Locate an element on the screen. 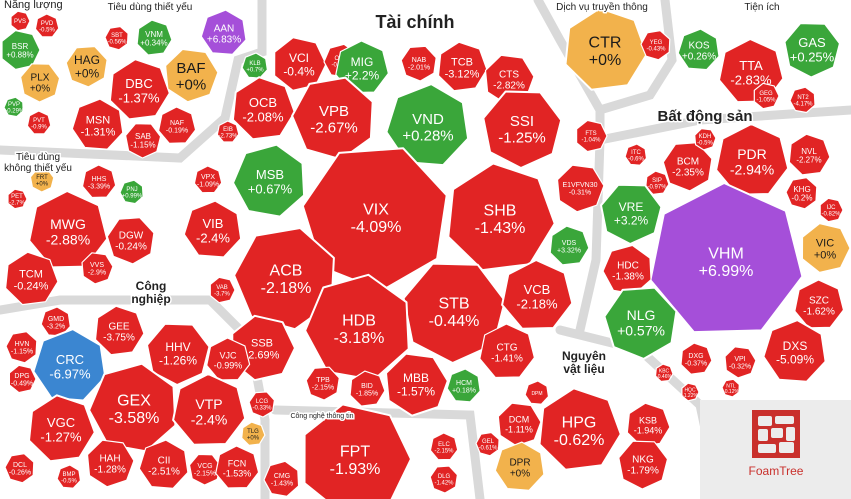 Image resolution: width=851 pixels, height=499 pixels. stock-cell-ntl: NTL-0.12% is located at coordinates (730, 388).